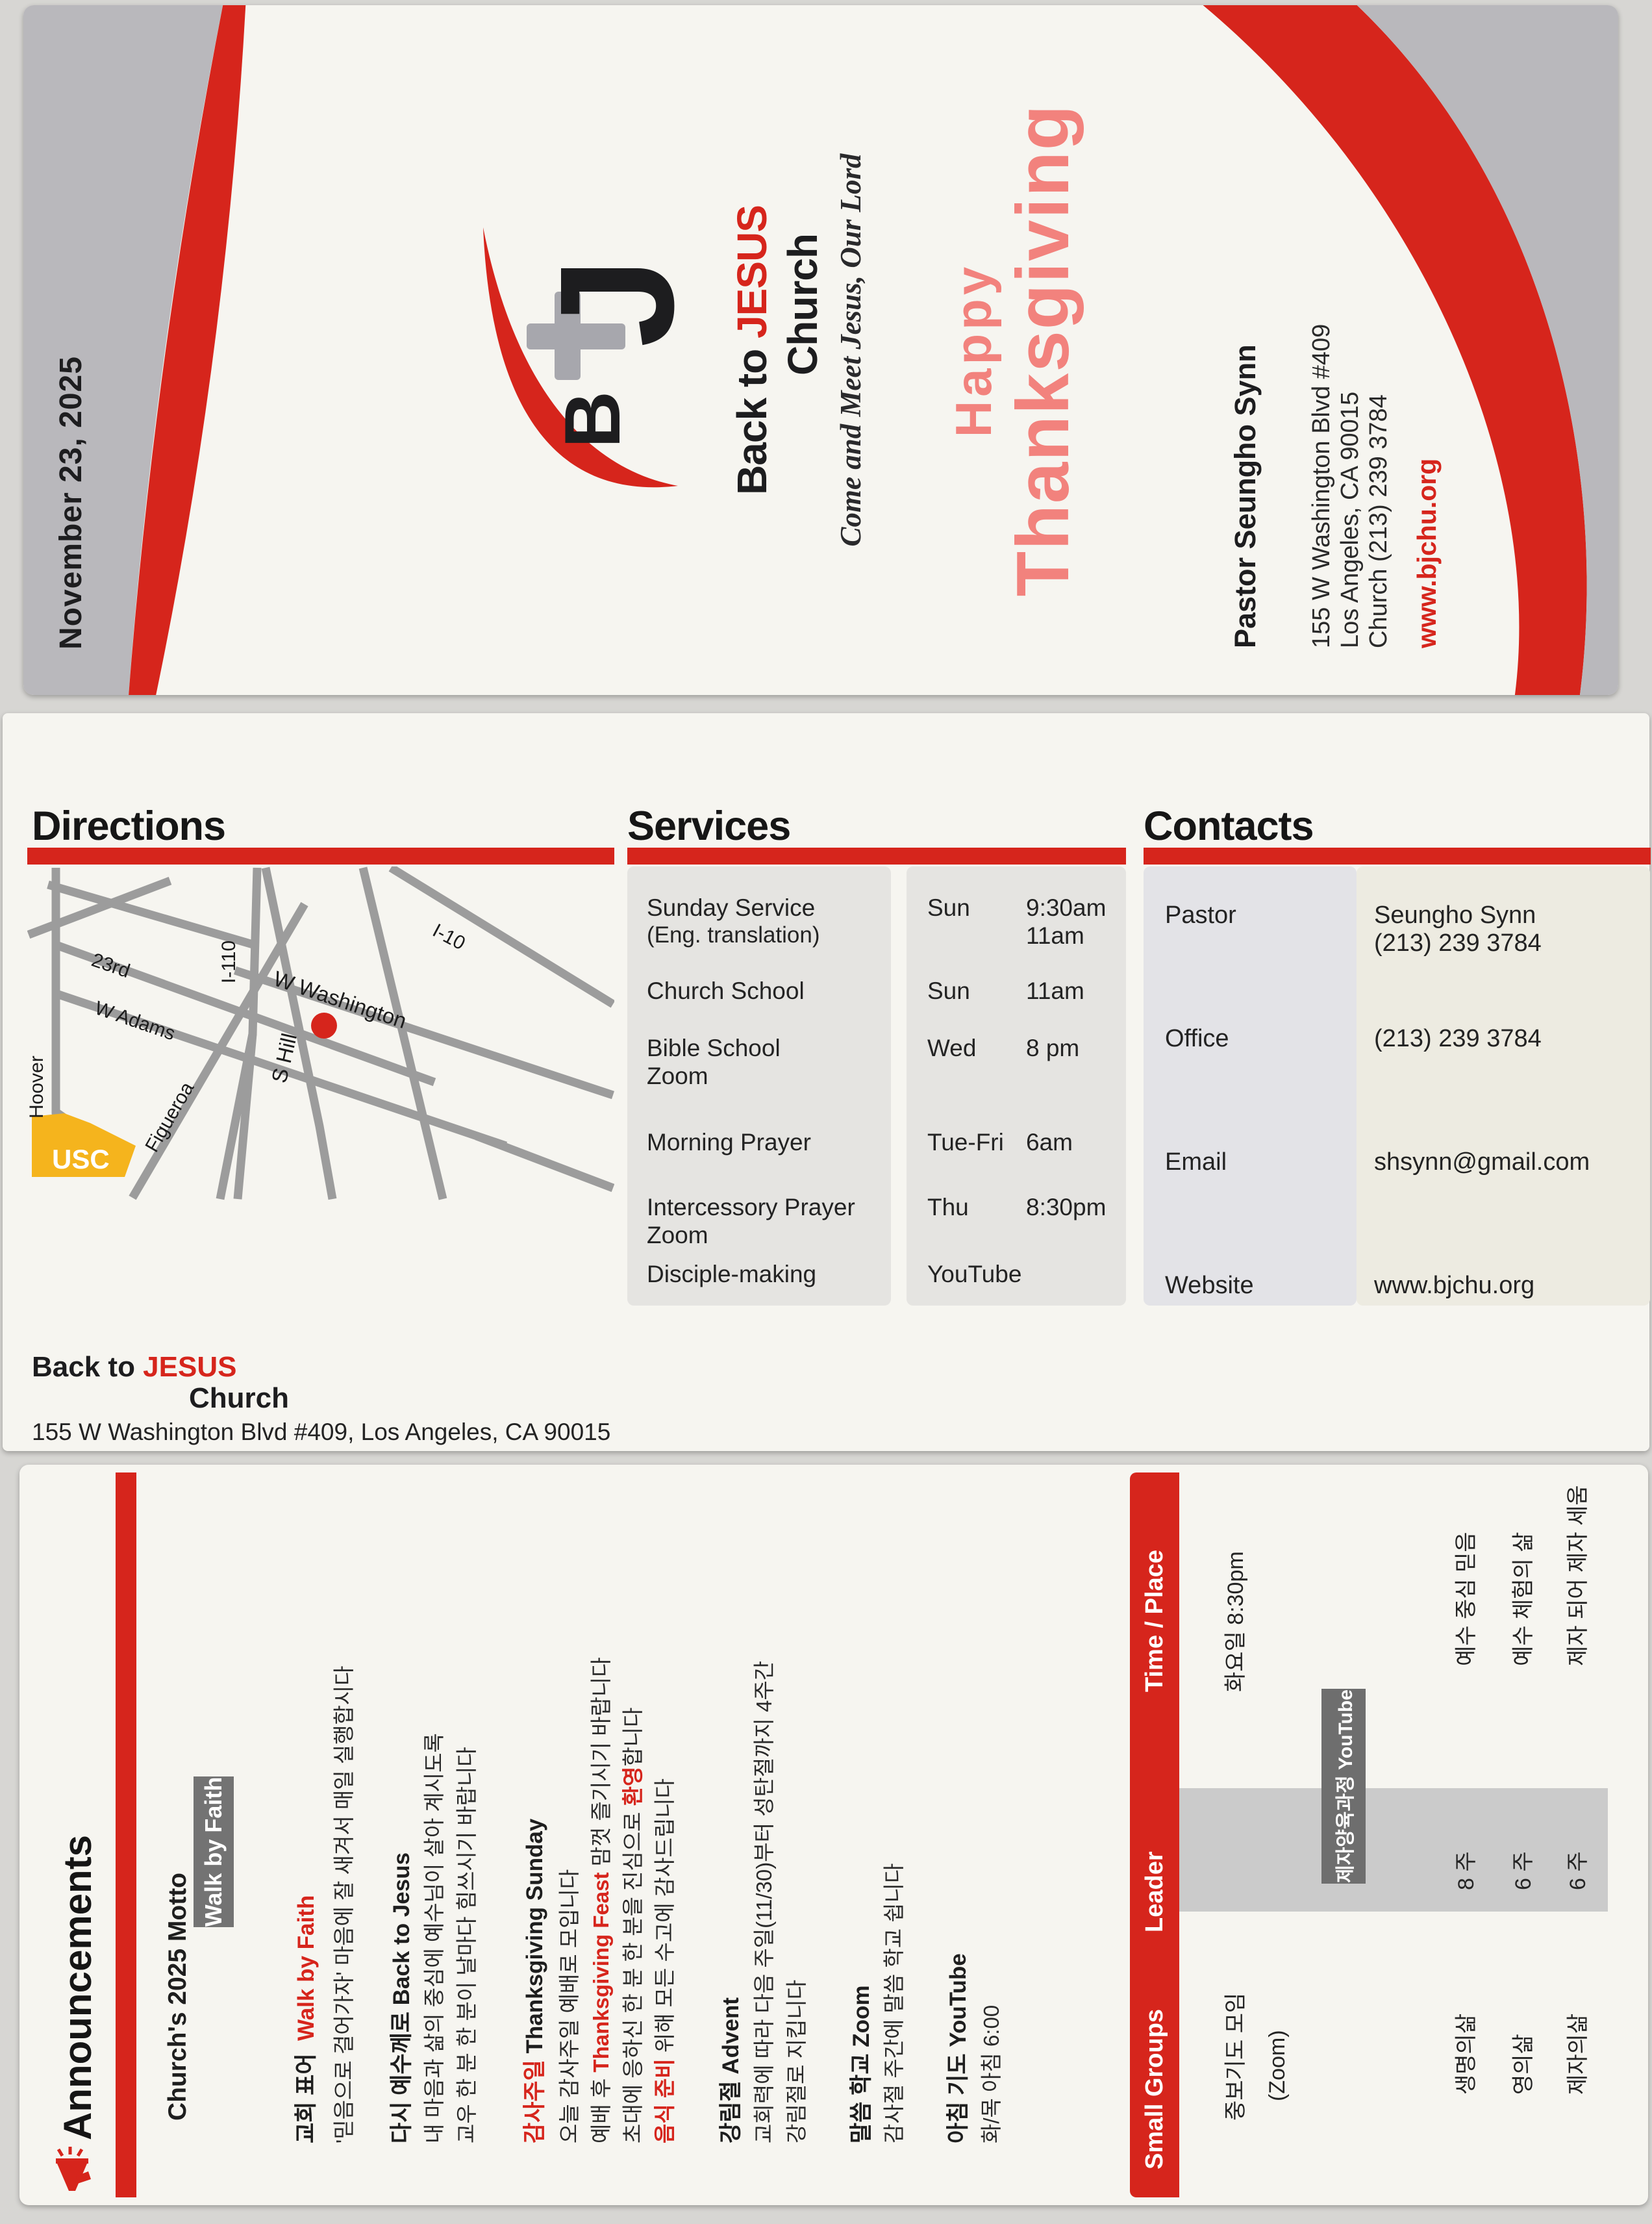 The height and width of the screenshot is (2224, 1652). I want to click on contacts-label-column-bg, so click(1251, 1086).